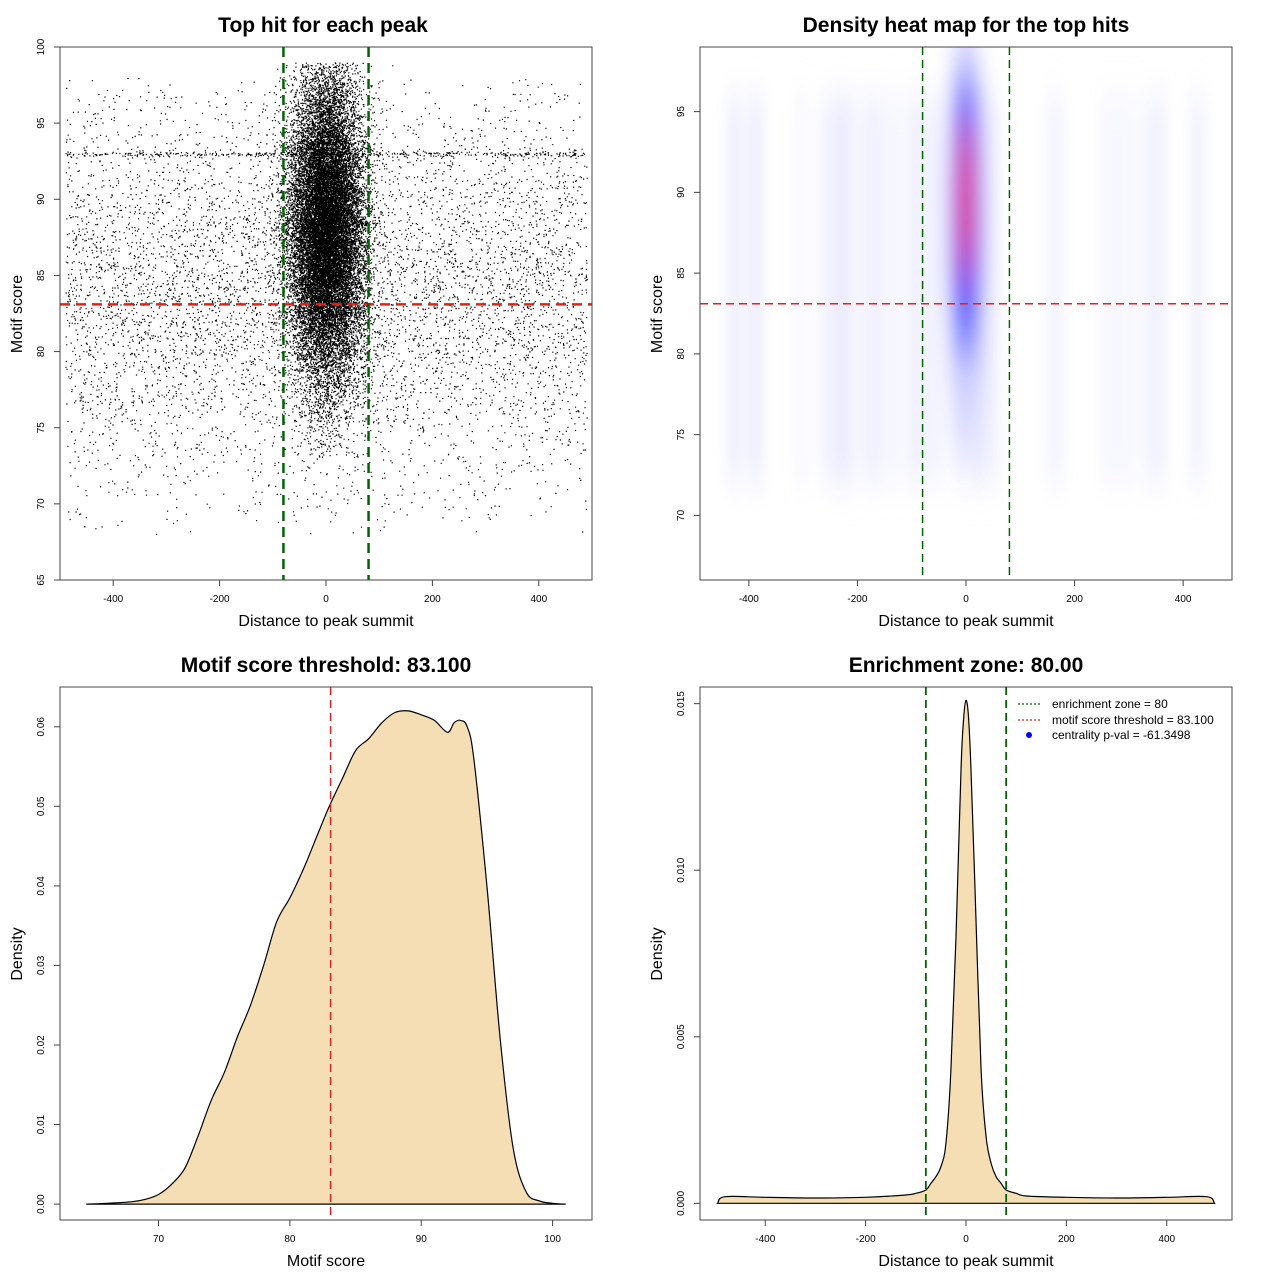 This screenshot has width=1280, height=1280. I want to click on y-tick-label: 65, so click(41, 580).